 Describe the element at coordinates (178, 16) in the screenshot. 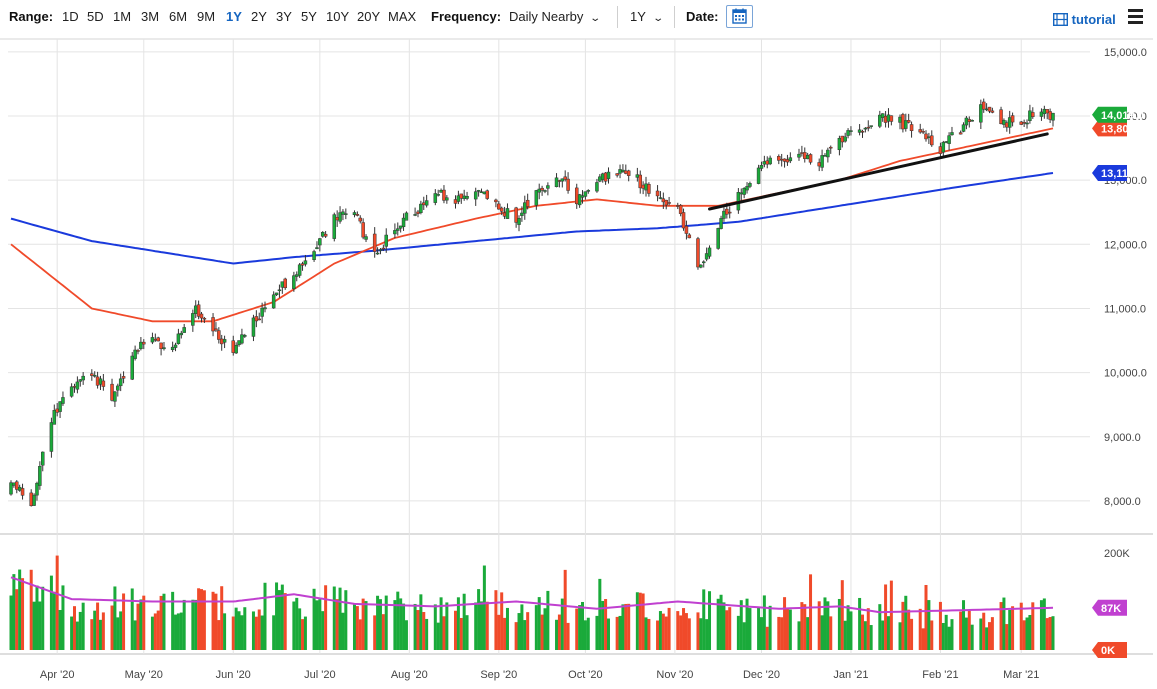

I see `range-6m-button: 6M` at that location.